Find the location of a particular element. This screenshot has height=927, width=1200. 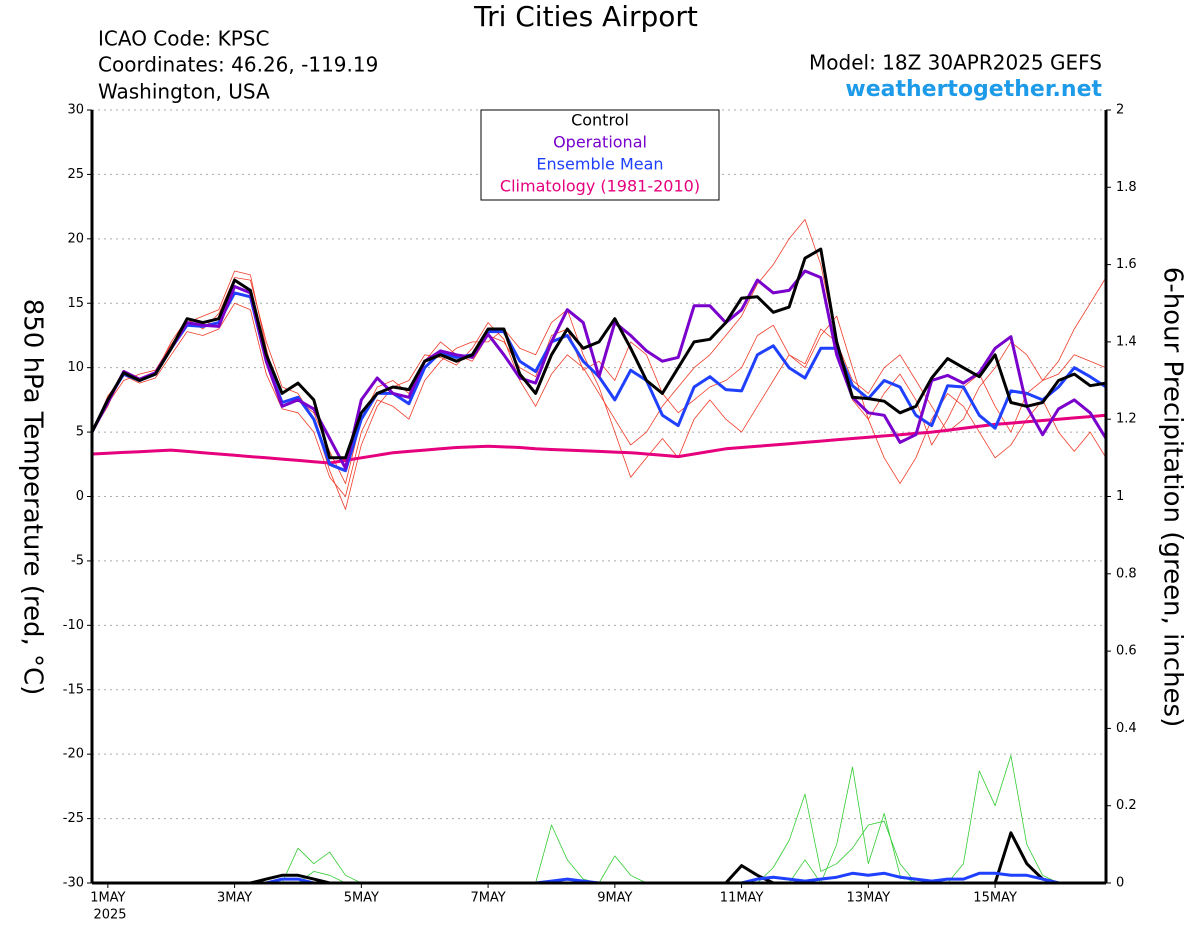

info-line: Washington, USA is located at coordinates (184, 92).